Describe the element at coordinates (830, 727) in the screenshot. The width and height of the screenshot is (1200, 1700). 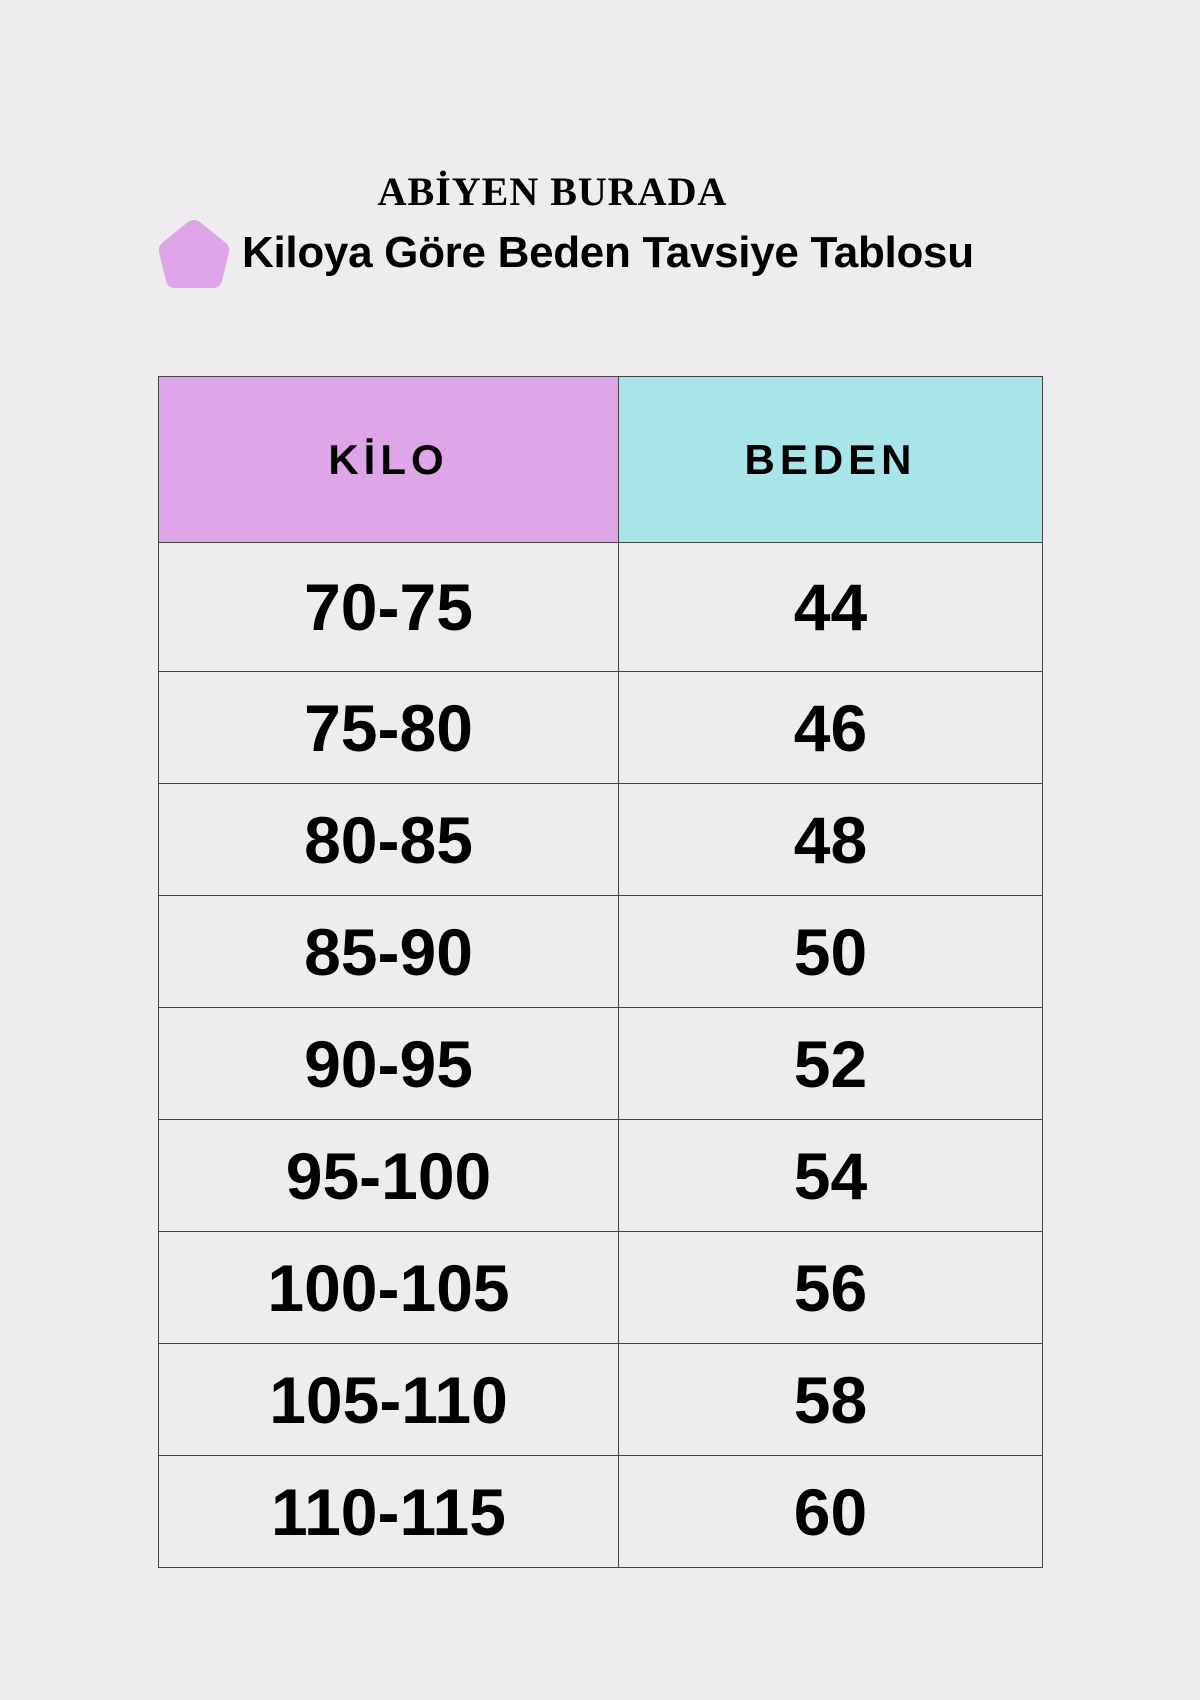
I see `beden-cell: 46` at that location.